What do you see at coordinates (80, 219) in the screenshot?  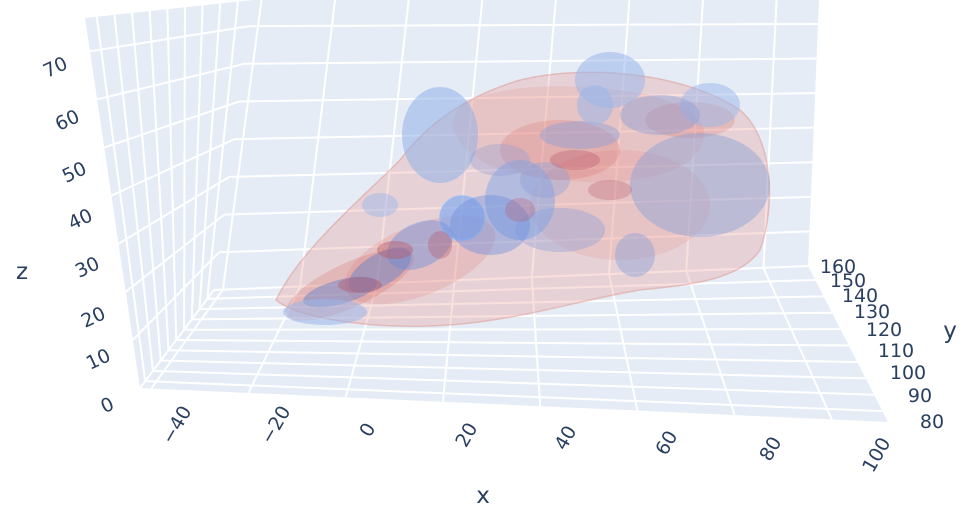 I see `z-tick-4: 40` at bounding box center [80, 219].